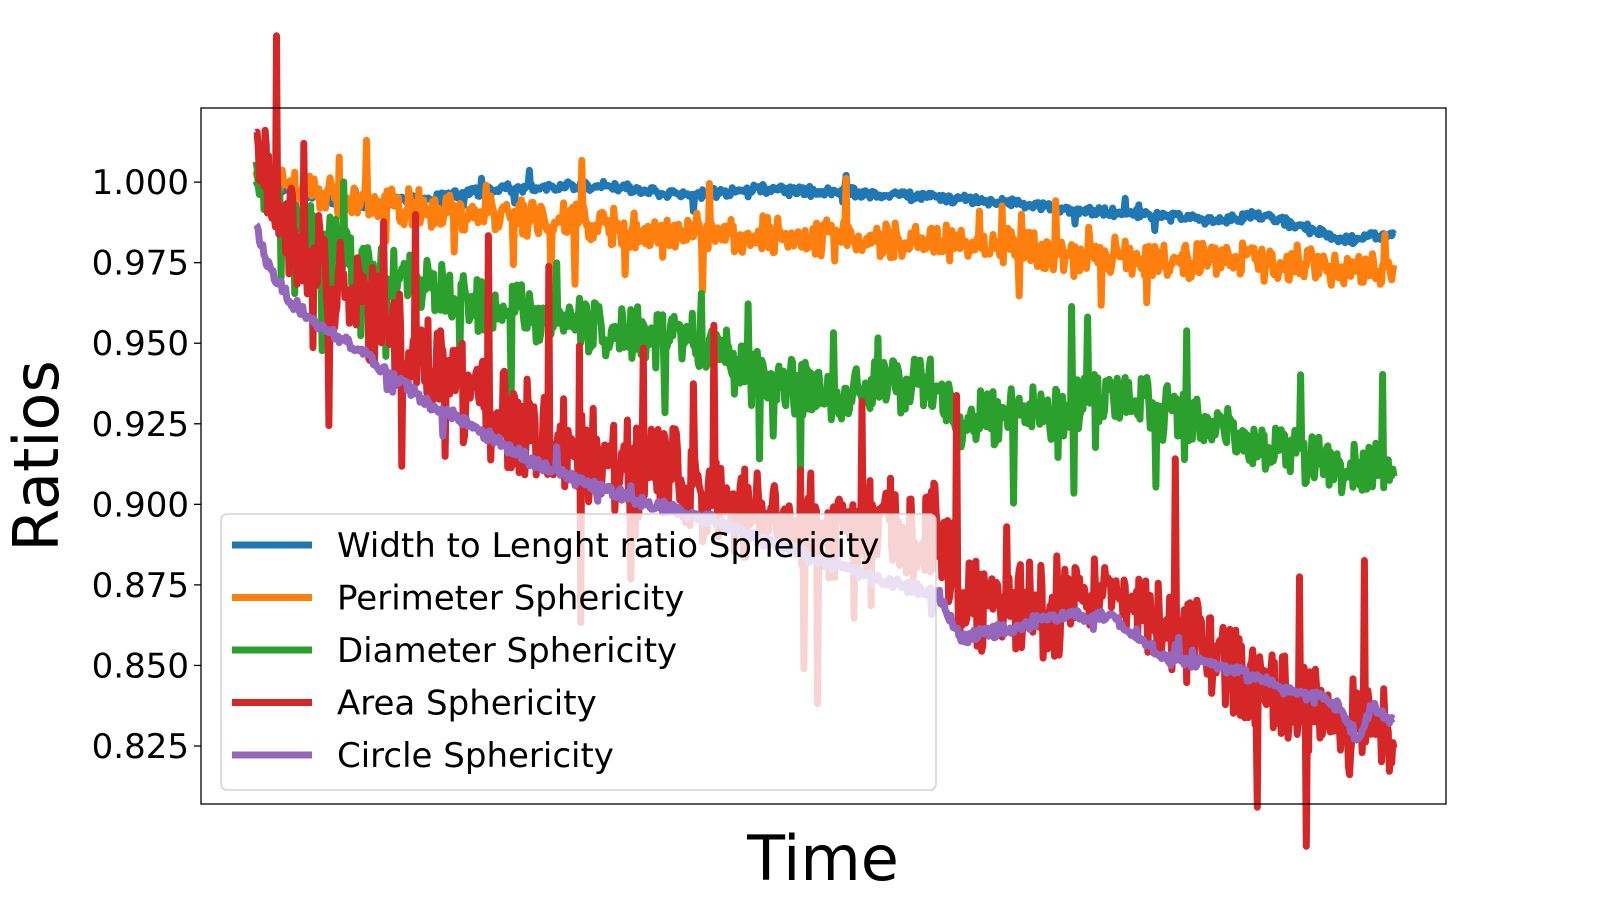 The image size is (1600, 900). What do you see at coordinates (467, 704) in the screenshot?
I see `legend-label-3: Area Sphericity` at bounding box center [467, 704].